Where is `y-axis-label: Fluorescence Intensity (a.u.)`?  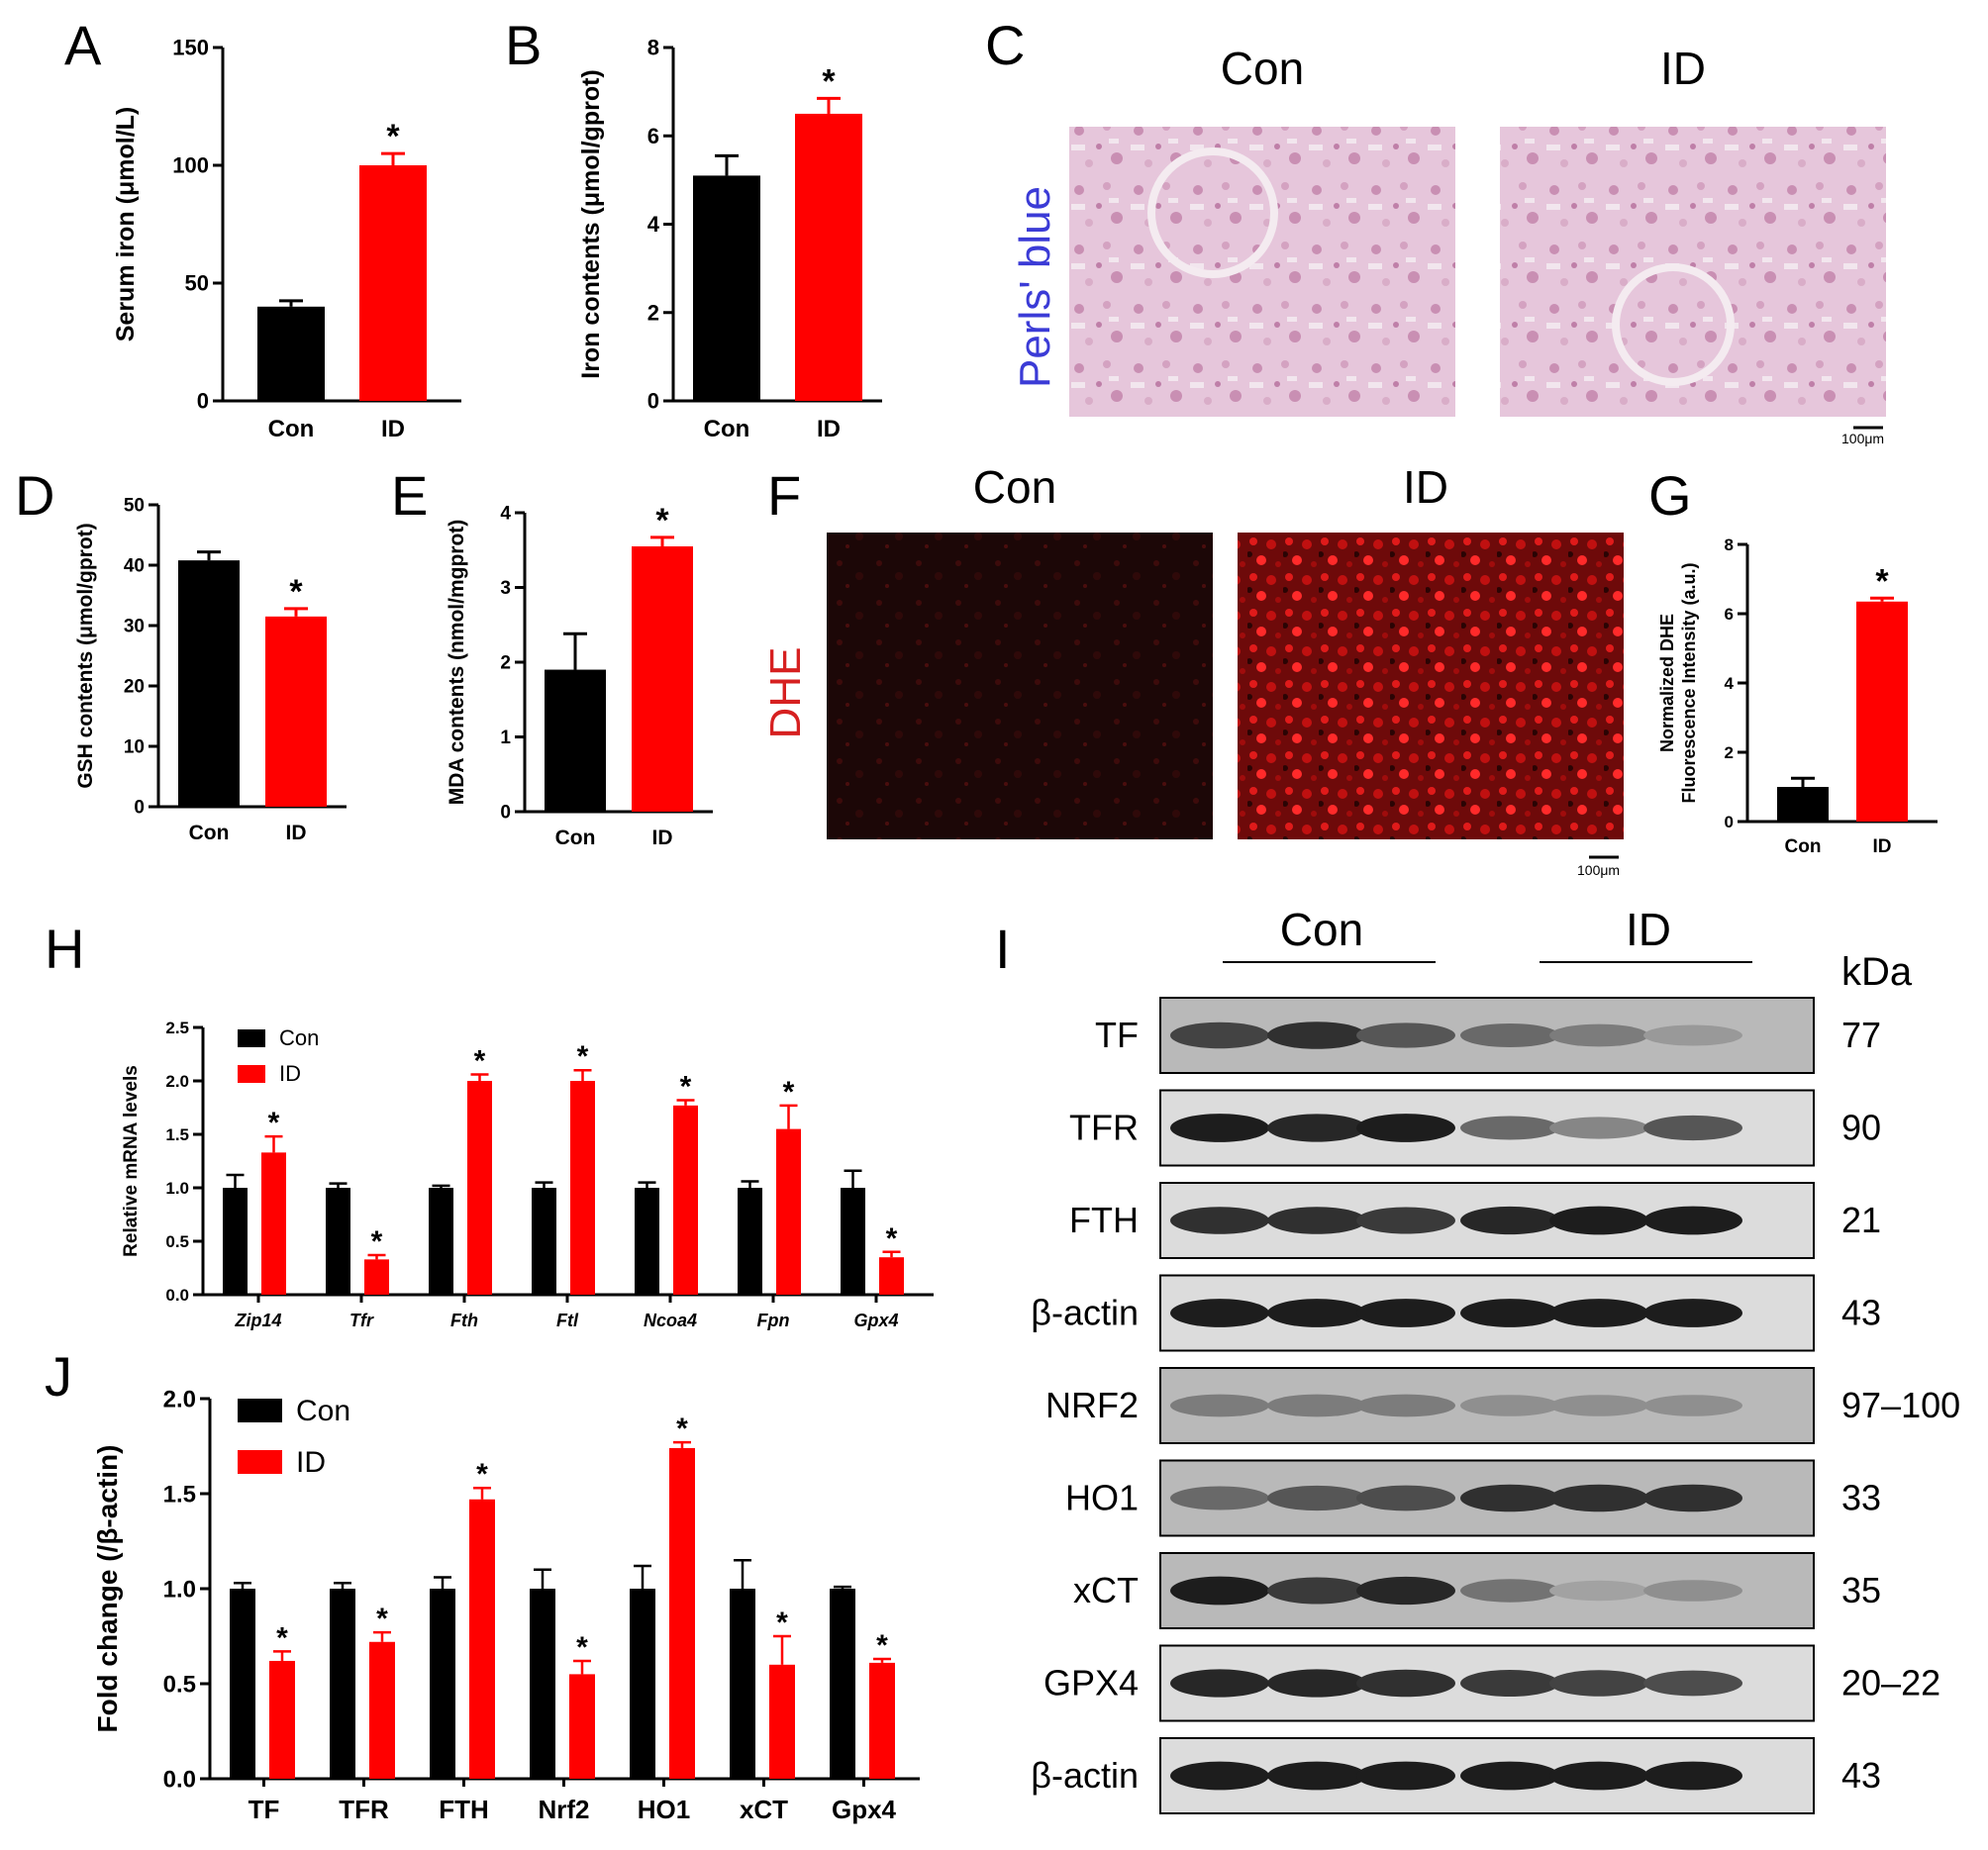
y-axis-label: Fluorescence Intensity (a.u.) is located at coordinates (1689, 682).